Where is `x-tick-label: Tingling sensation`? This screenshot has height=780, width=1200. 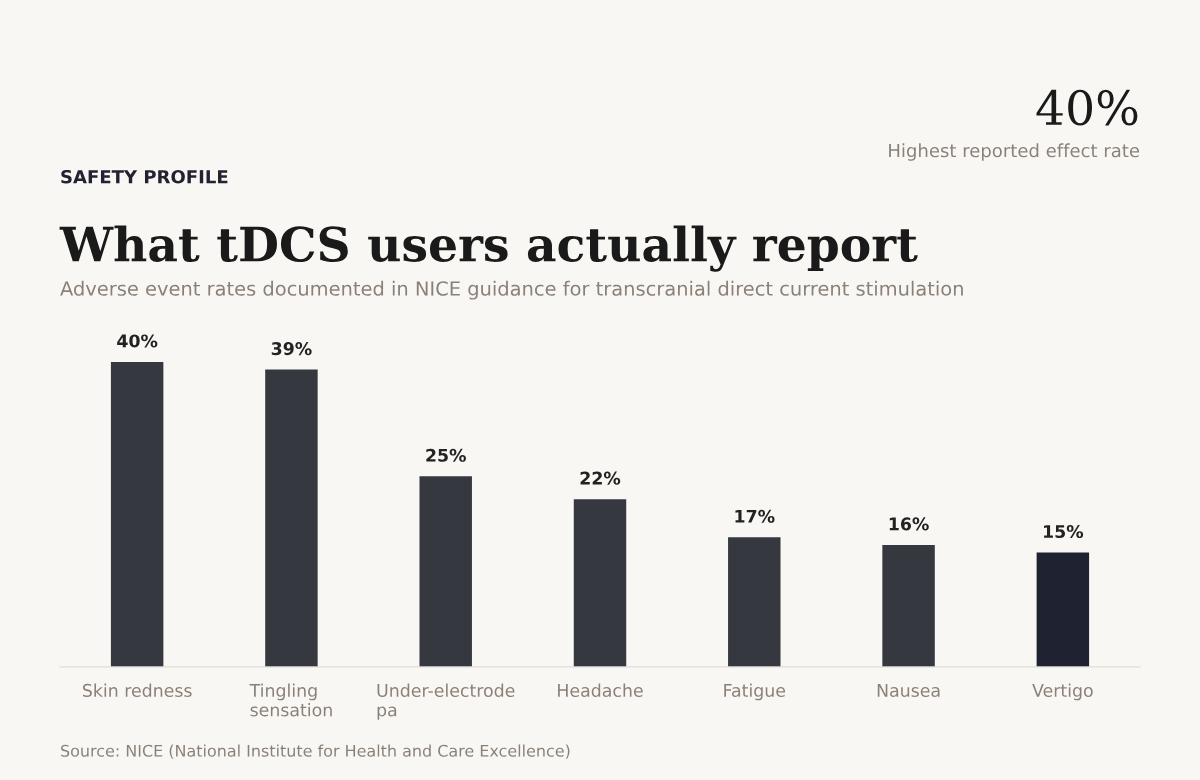 x-tick-label: Tingling sensation is located at coordinates (290, 700).